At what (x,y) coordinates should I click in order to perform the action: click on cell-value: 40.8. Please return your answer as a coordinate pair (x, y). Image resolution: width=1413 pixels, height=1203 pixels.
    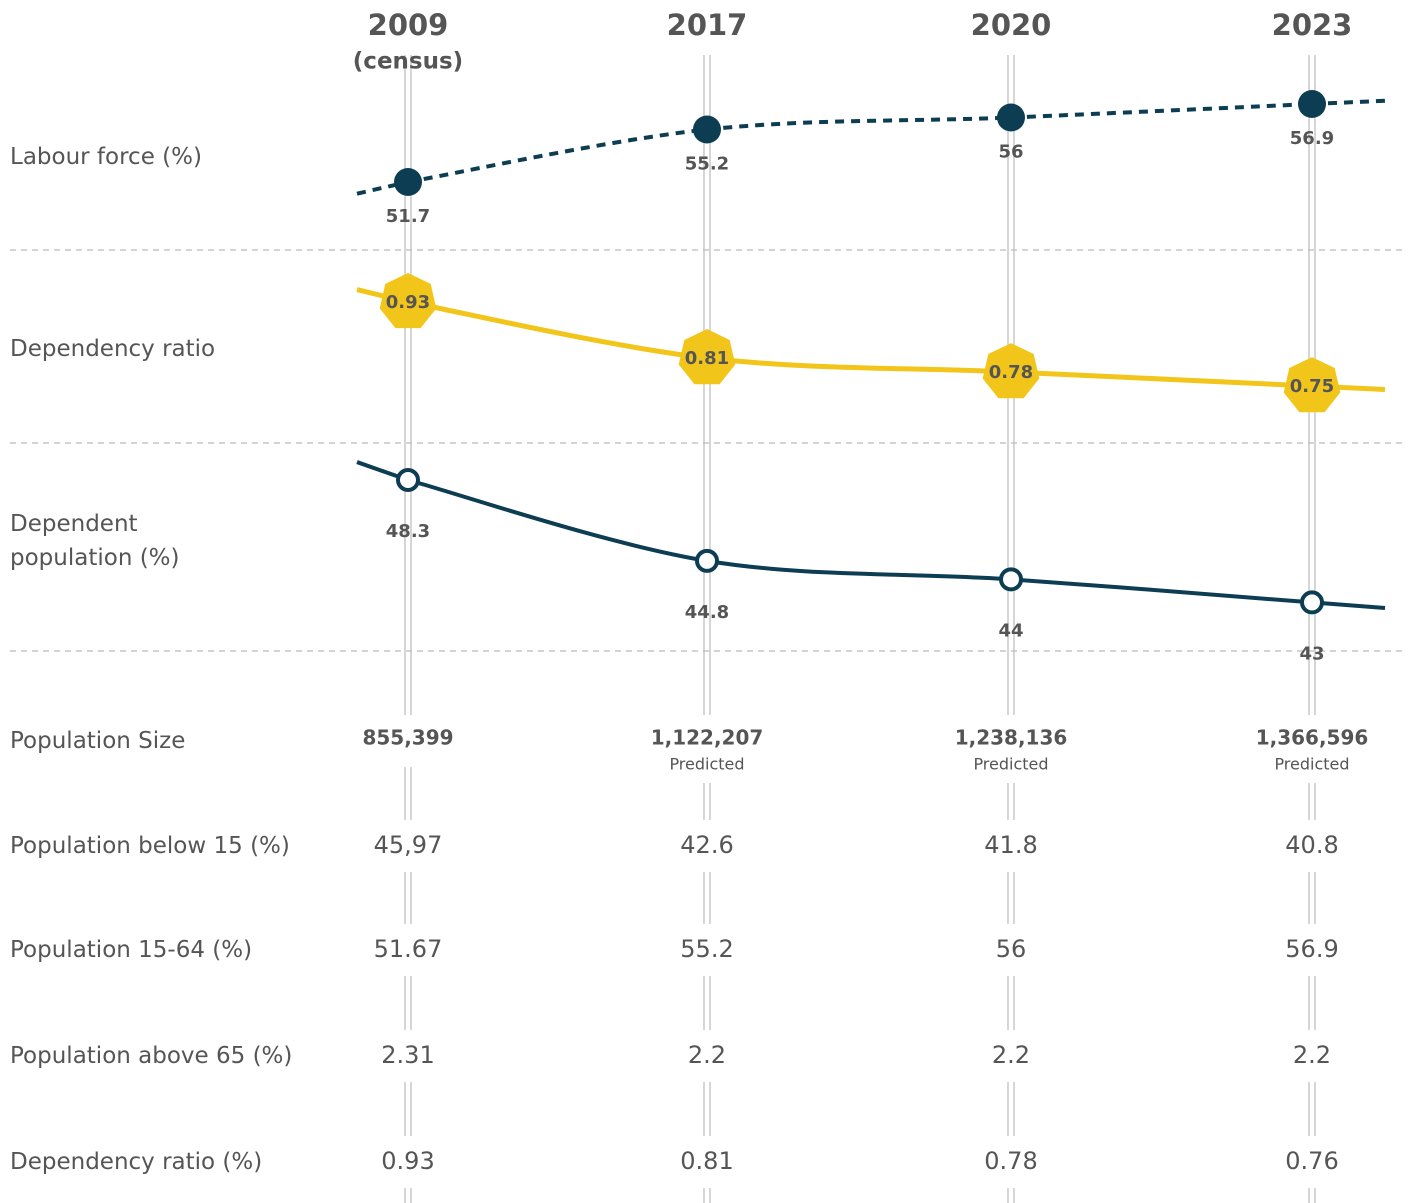
    Looking at the image, I should click on (1311, 845).